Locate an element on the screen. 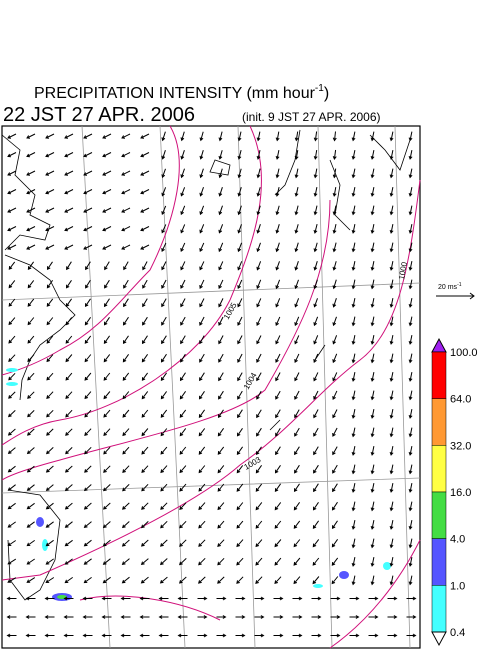 The width and height of the screenshot is (500, 655). colorbar-label: 0.4 is located at coordinates (457, 633).